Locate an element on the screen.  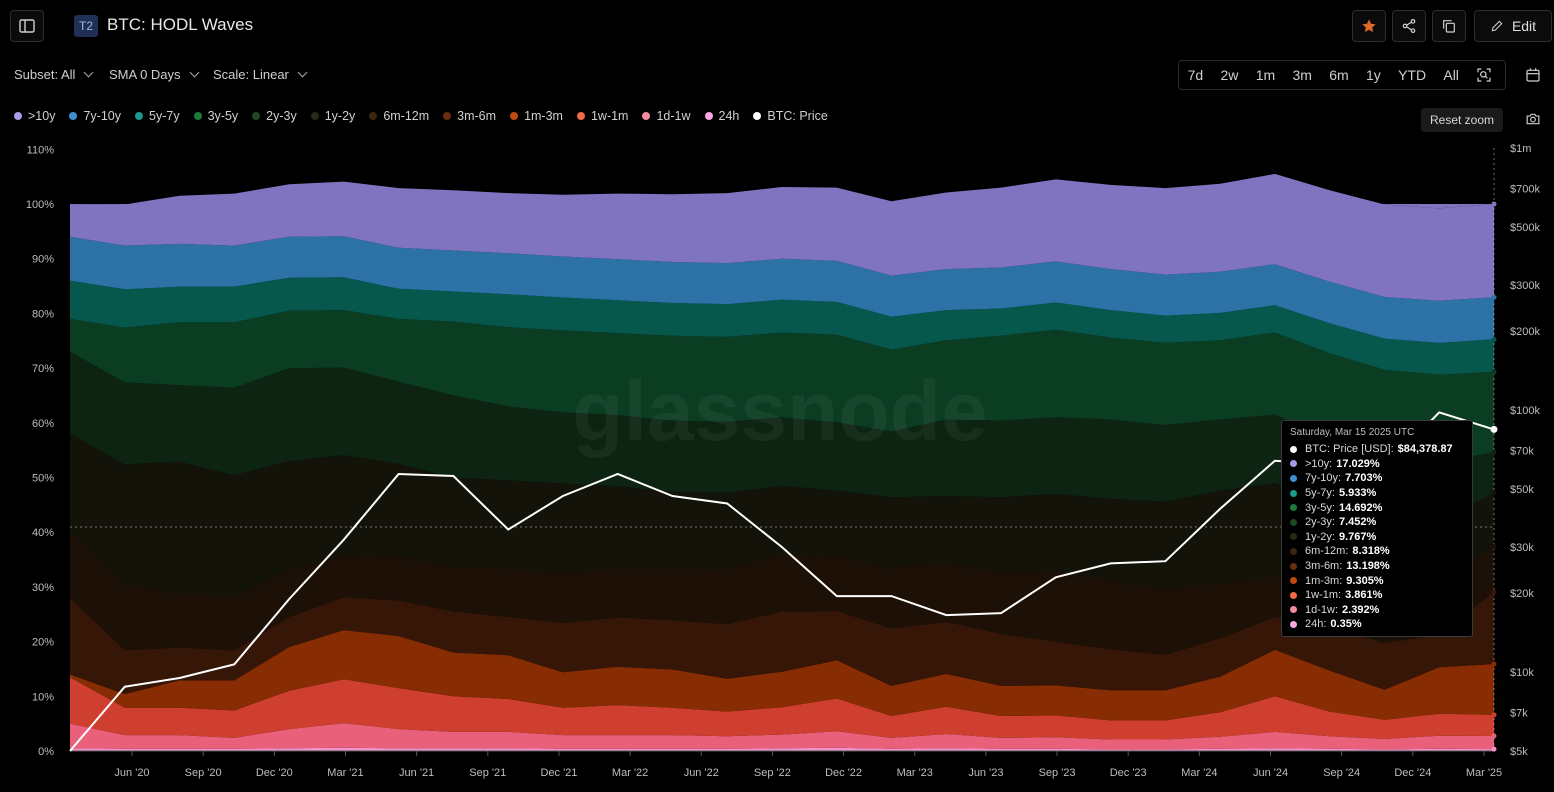
tooltip-row: 1y-2y: 9.767% is located at coordinates (1377, 537).